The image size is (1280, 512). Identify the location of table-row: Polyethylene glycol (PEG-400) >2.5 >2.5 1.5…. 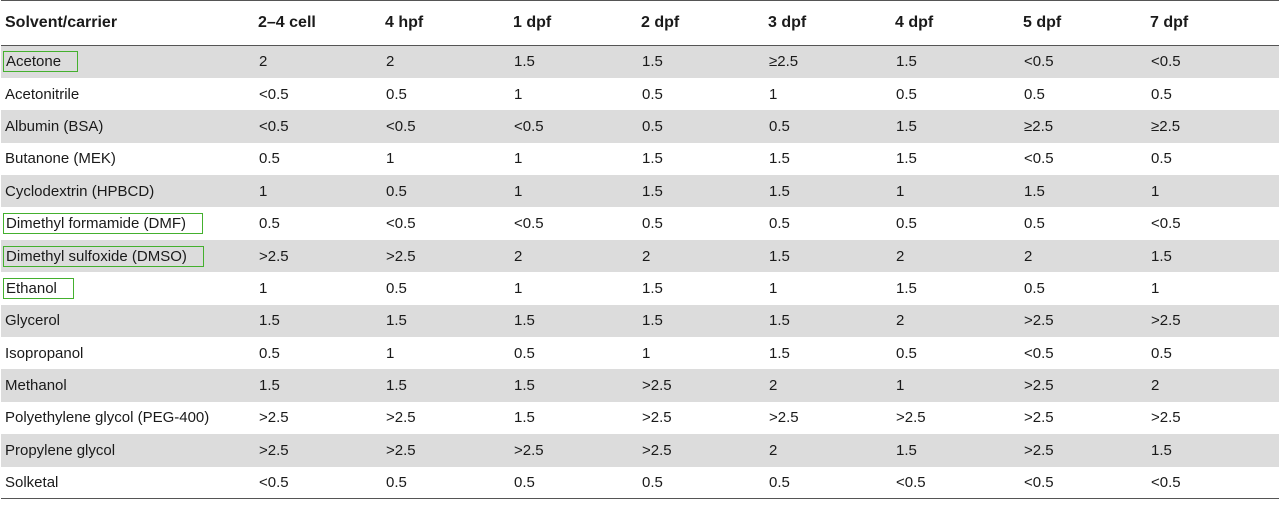
(640, 418).